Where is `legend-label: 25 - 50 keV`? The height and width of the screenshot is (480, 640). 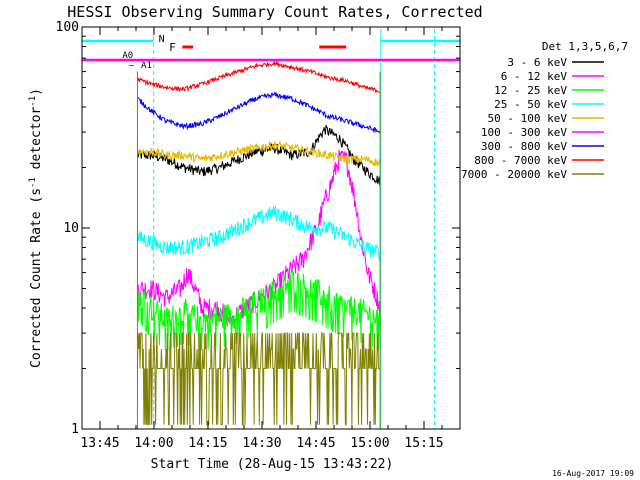
legend-label: 25 - 50 keV is located at coordinates (530, 104).